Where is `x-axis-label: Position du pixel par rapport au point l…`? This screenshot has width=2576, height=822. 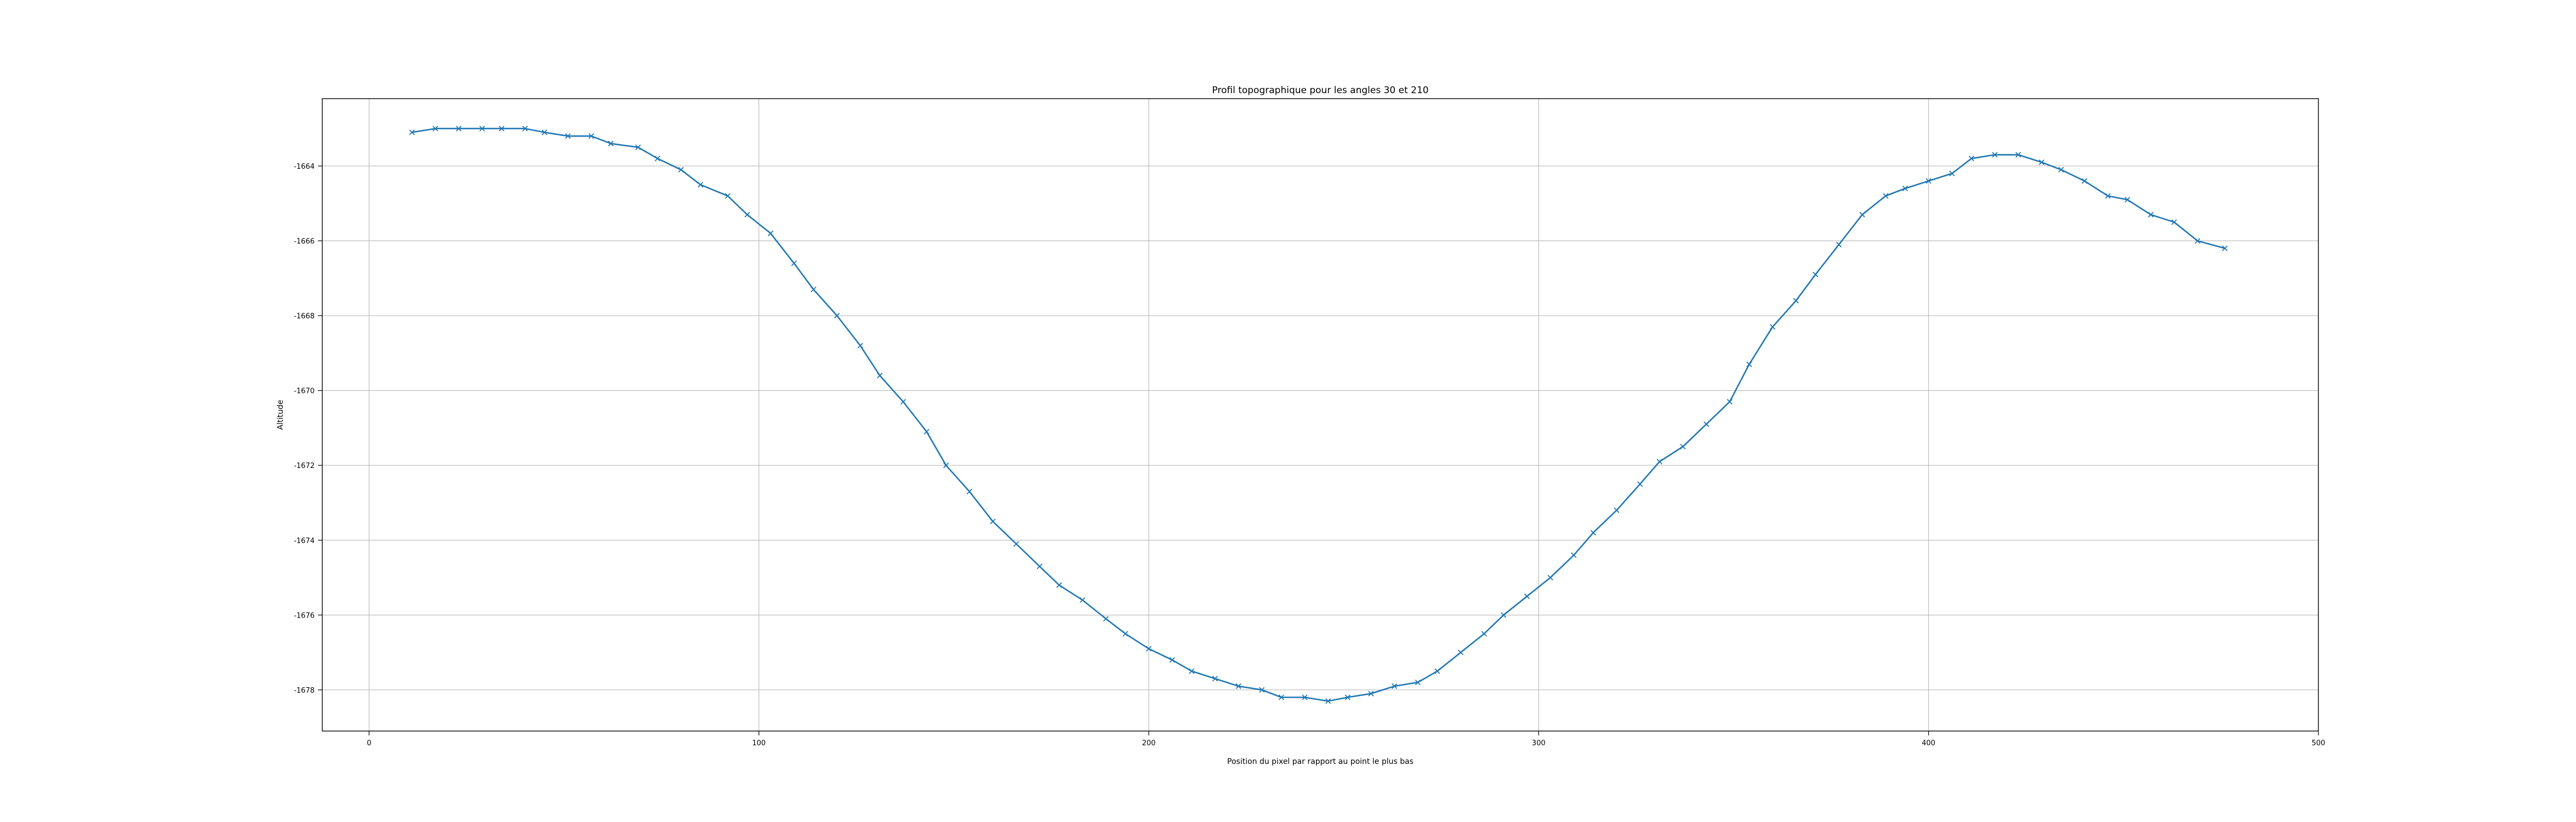
x-axis-label: Position du pixel par rapport au point l… is located at coordinates (1320, 762).